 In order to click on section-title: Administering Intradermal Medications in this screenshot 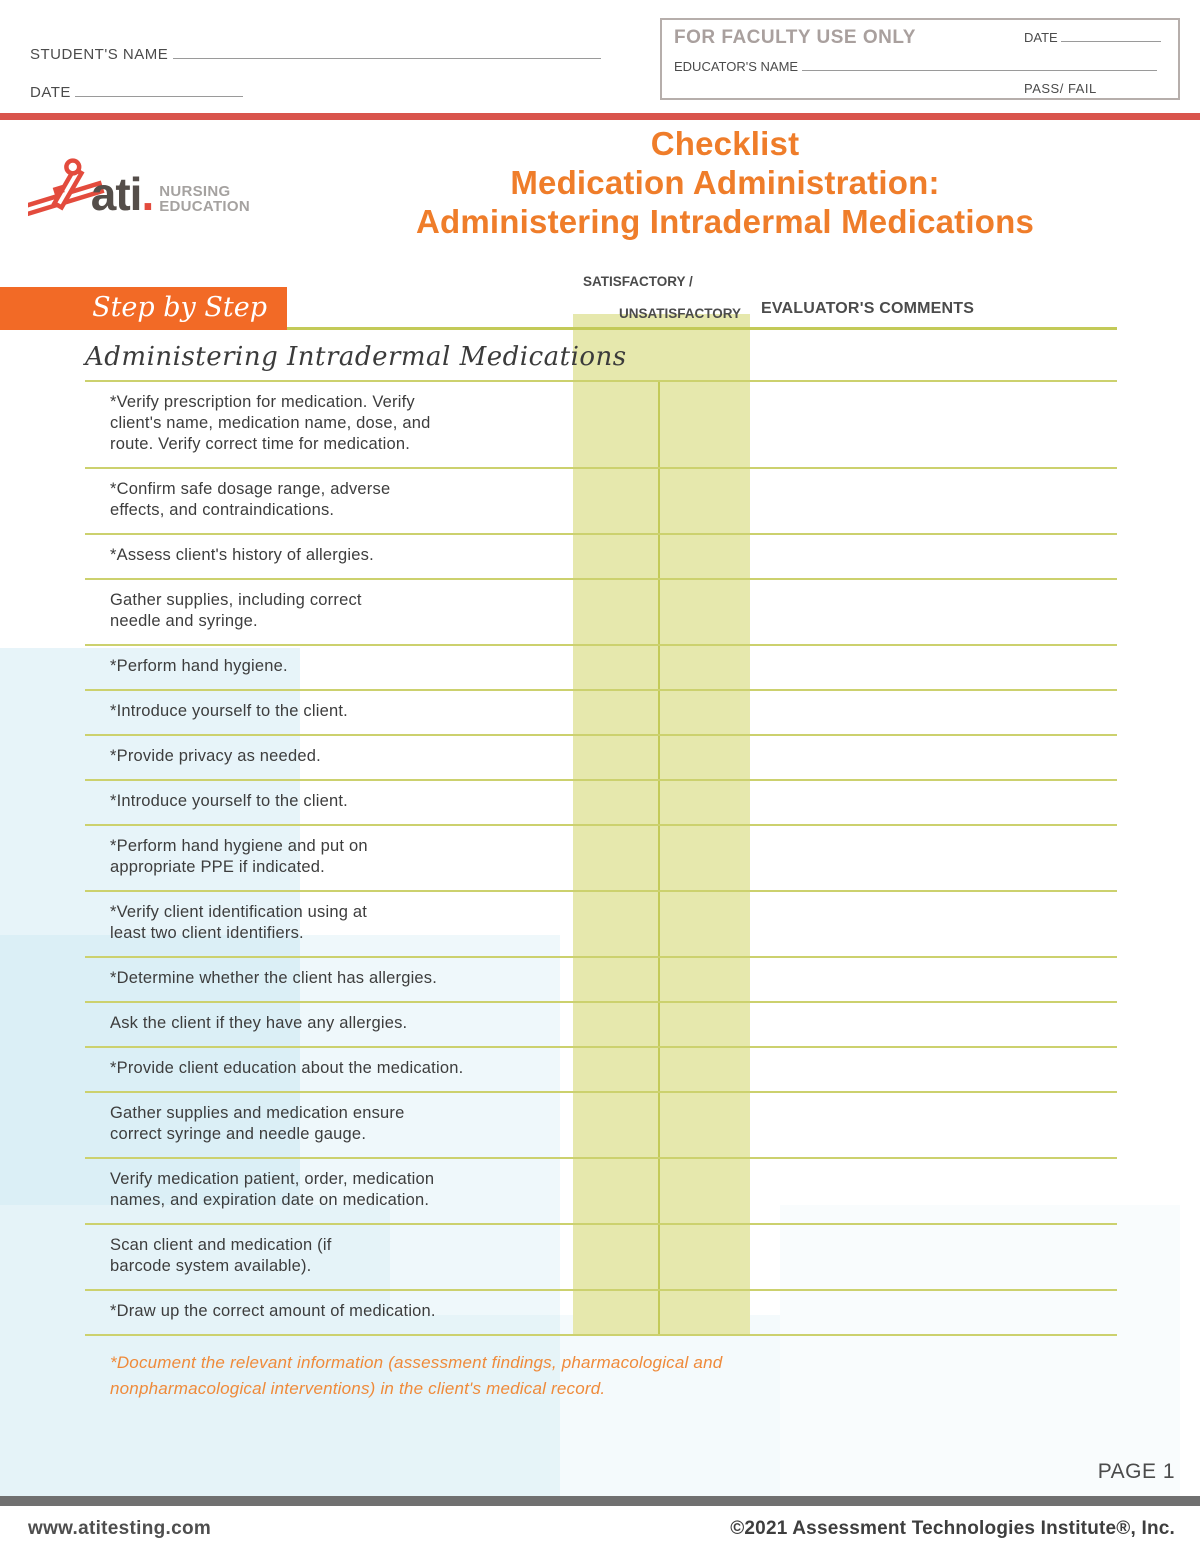, I will do `click(601, 356)`.